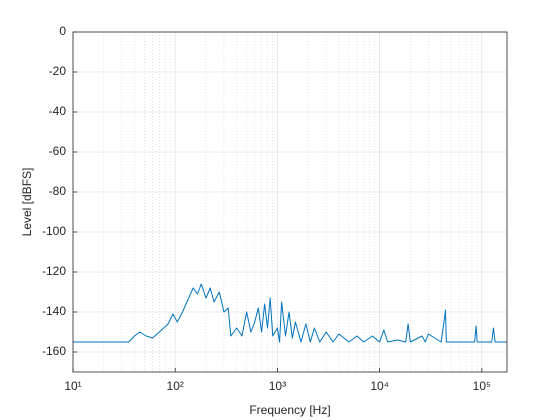  Describe the element at coordinates (54, 271) in the screenshot. I see `y-tick-label: -120` at that location.